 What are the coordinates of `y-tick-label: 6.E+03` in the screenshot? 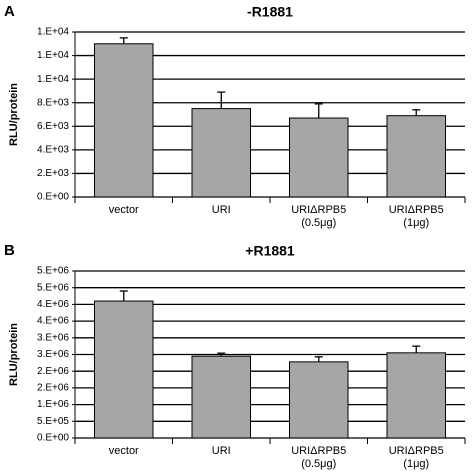 It's located at (53, 126).